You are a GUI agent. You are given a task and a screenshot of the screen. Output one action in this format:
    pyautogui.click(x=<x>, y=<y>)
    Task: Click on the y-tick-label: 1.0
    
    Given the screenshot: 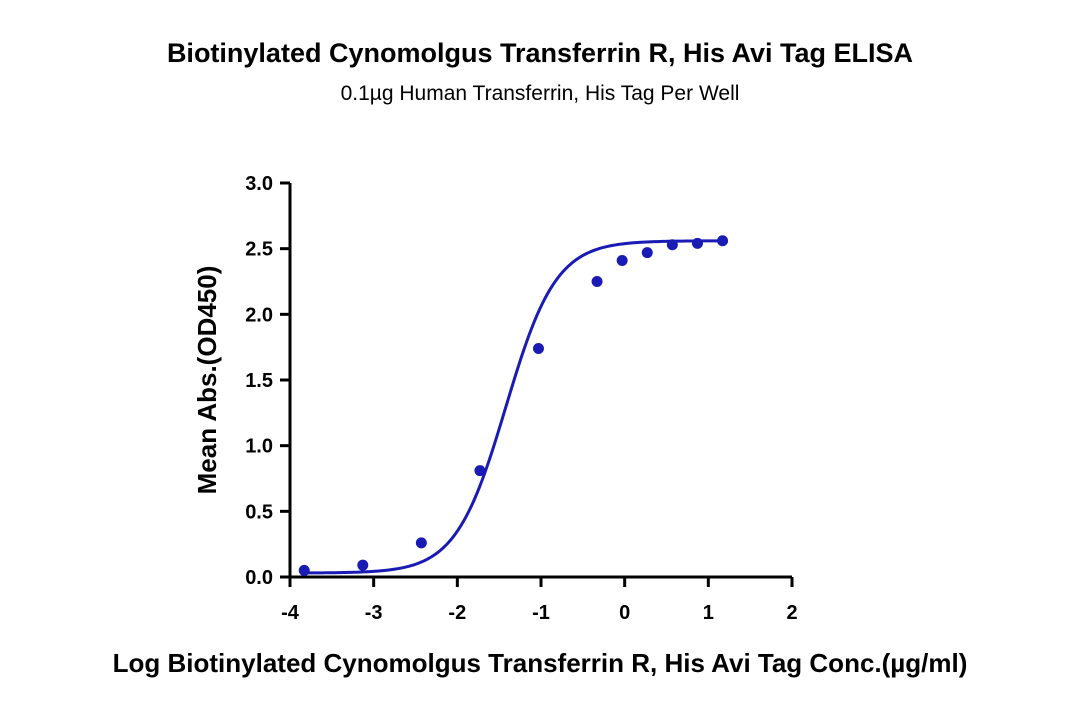 What is the action you would take?
    pyautogui.click(x=259, y=447)
    